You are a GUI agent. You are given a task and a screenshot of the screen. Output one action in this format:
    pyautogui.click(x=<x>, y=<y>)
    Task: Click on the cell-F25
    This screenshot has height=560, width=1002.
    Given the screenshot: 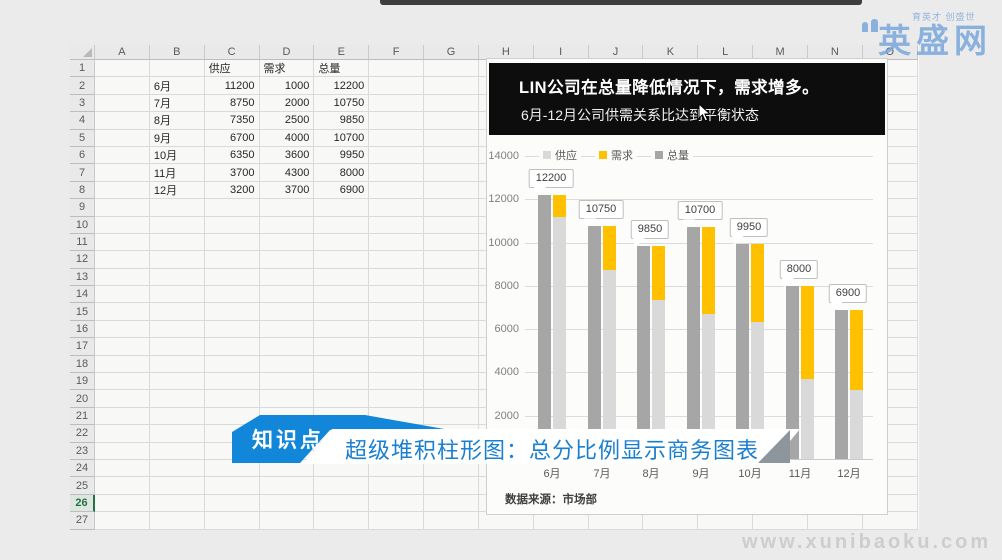 What is the action you would take?
    pyautogui.click(x=397, y=486)
    